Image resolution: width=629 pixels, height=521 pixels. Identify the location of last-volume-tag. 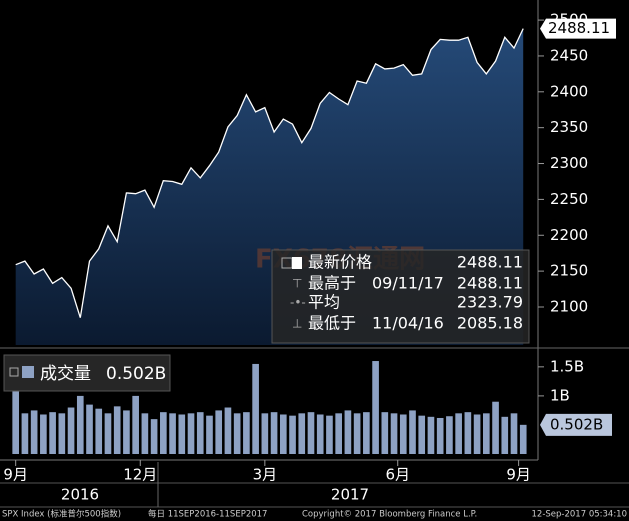
(576, 424).